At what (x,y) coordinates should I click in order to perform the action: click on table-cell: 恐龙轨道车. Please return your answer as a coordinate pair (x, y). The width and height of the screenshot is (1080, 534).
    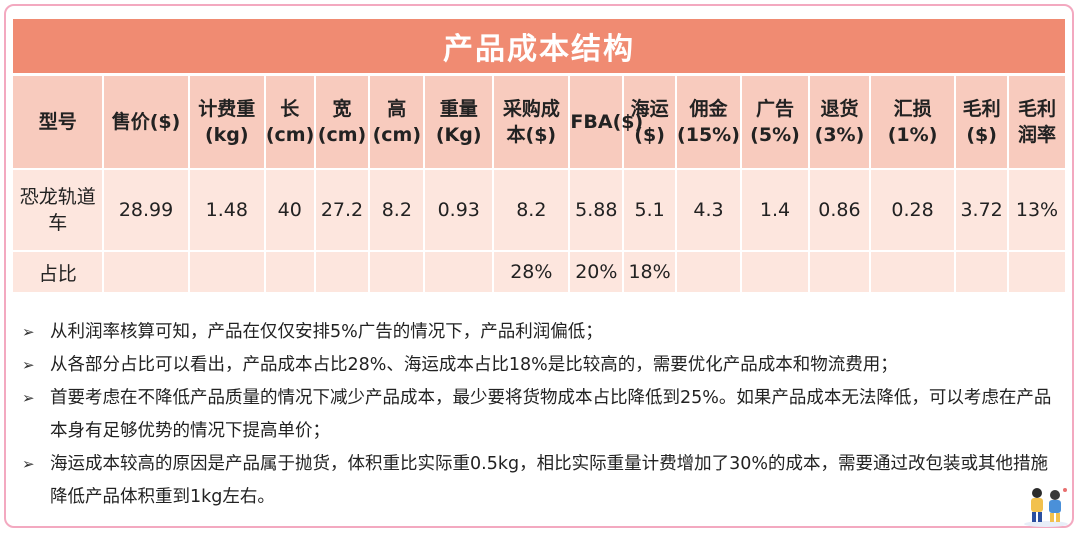
    Looking at the image, I should click on (58, 209).